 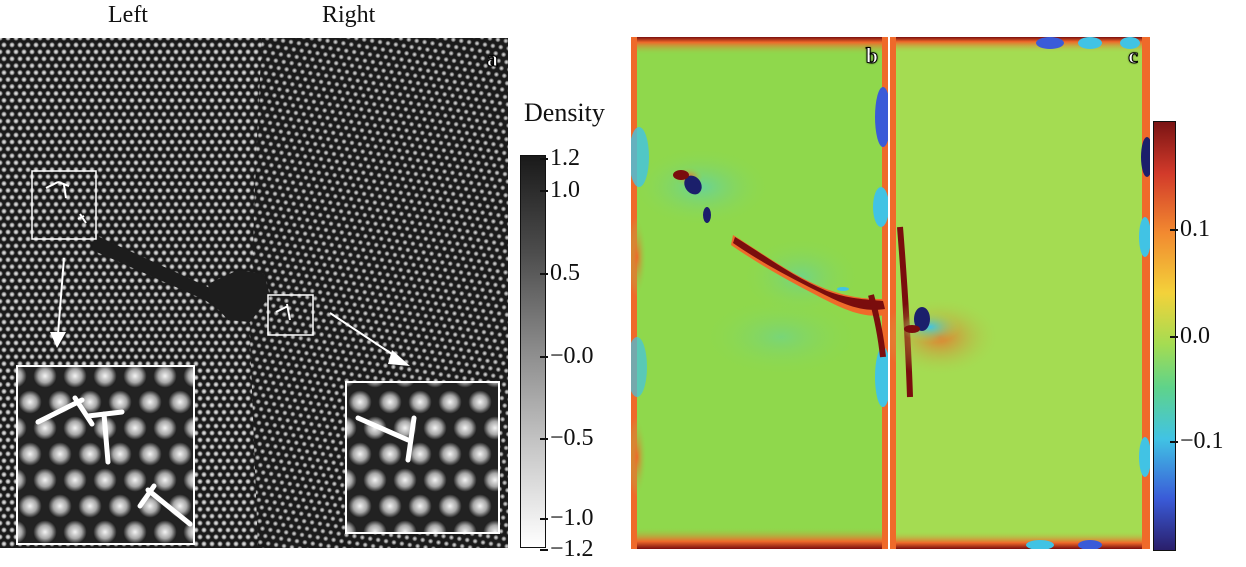 I want to click on right-column-label: Right, so click(x=349, y=15).